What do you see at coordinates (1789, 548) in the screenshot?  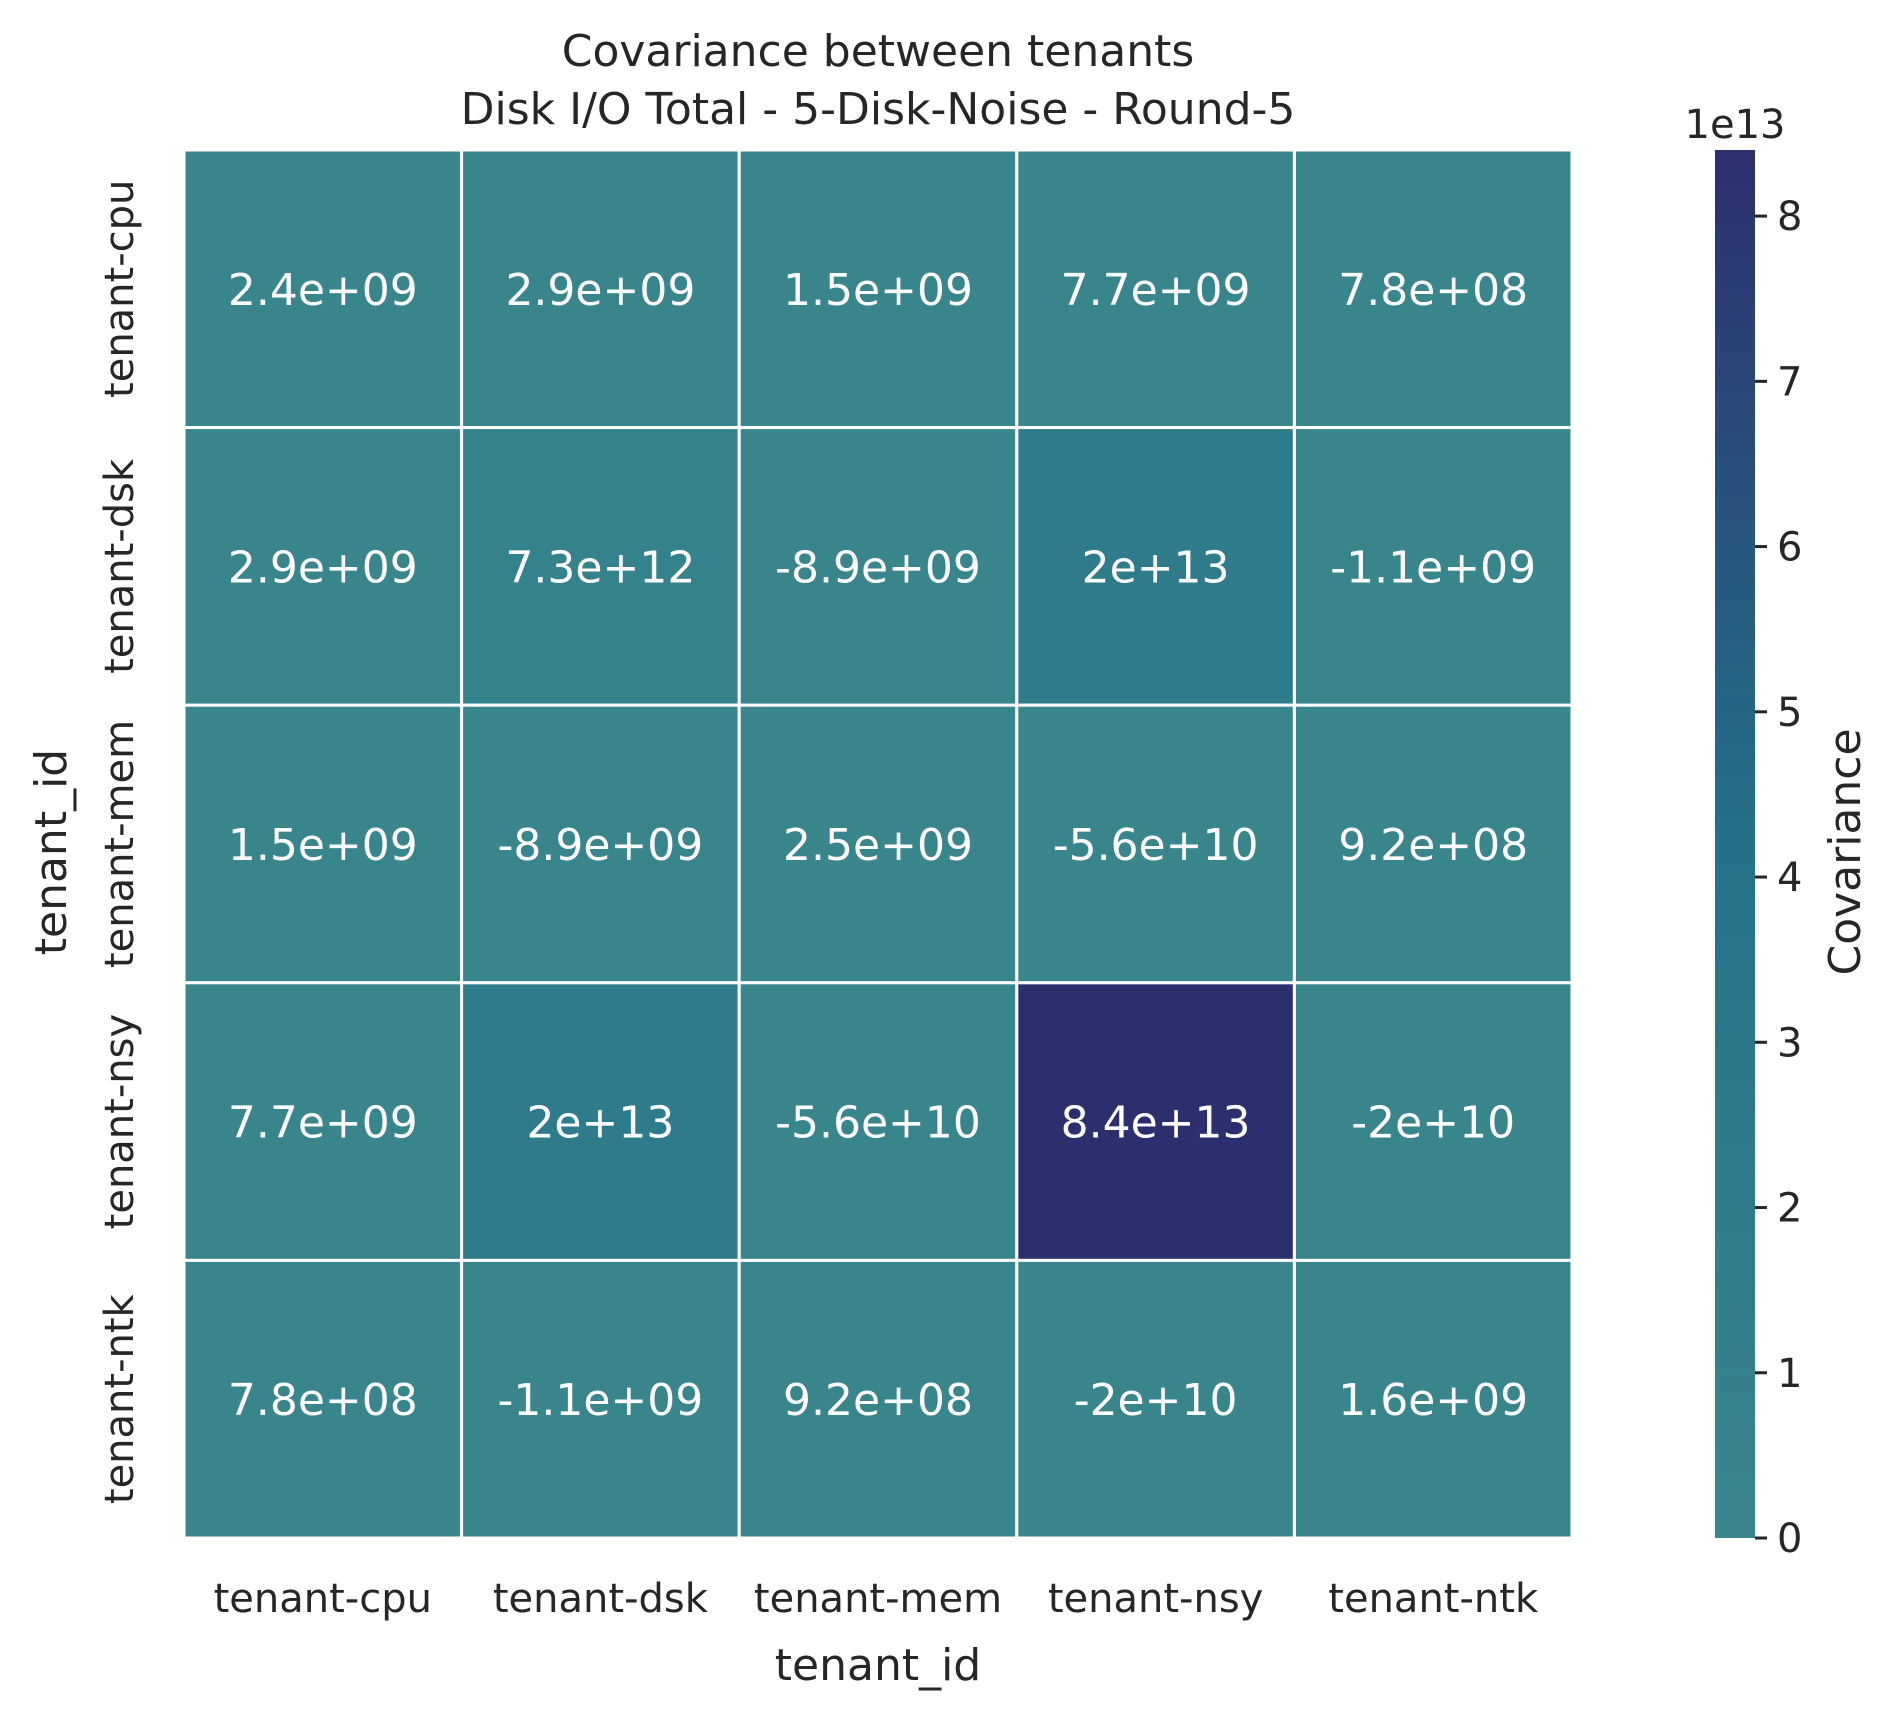 I see `colorbar-tick-label: 6` at bounding box center [1789, 548].